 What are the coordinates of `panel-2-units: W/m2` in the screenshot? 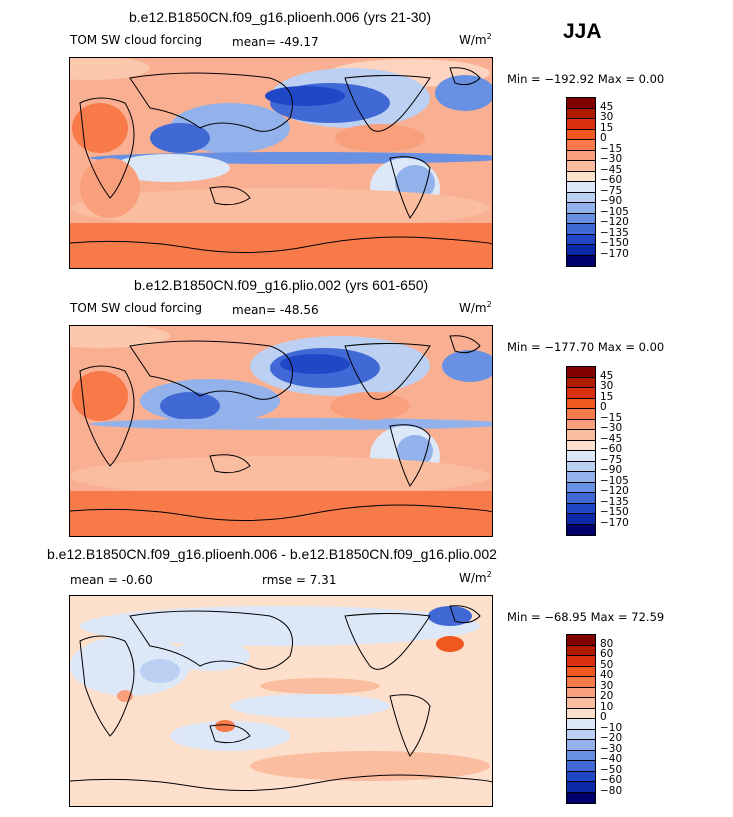 It's located at (475, 307).